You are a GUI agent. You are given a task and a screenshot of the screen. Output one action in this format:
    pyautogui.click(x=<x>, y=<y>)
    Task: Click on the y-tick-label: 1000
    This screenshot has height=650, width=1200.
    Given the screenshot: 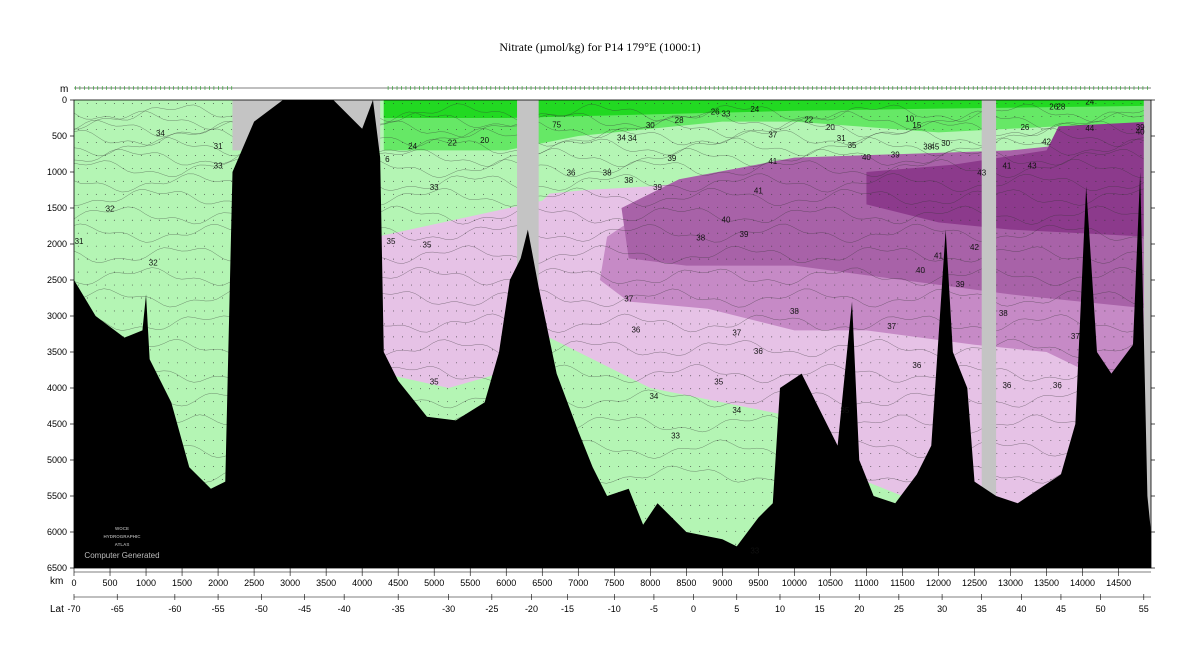 What is the action you would take?
    pyautogui.click(x=57, y=172)
    